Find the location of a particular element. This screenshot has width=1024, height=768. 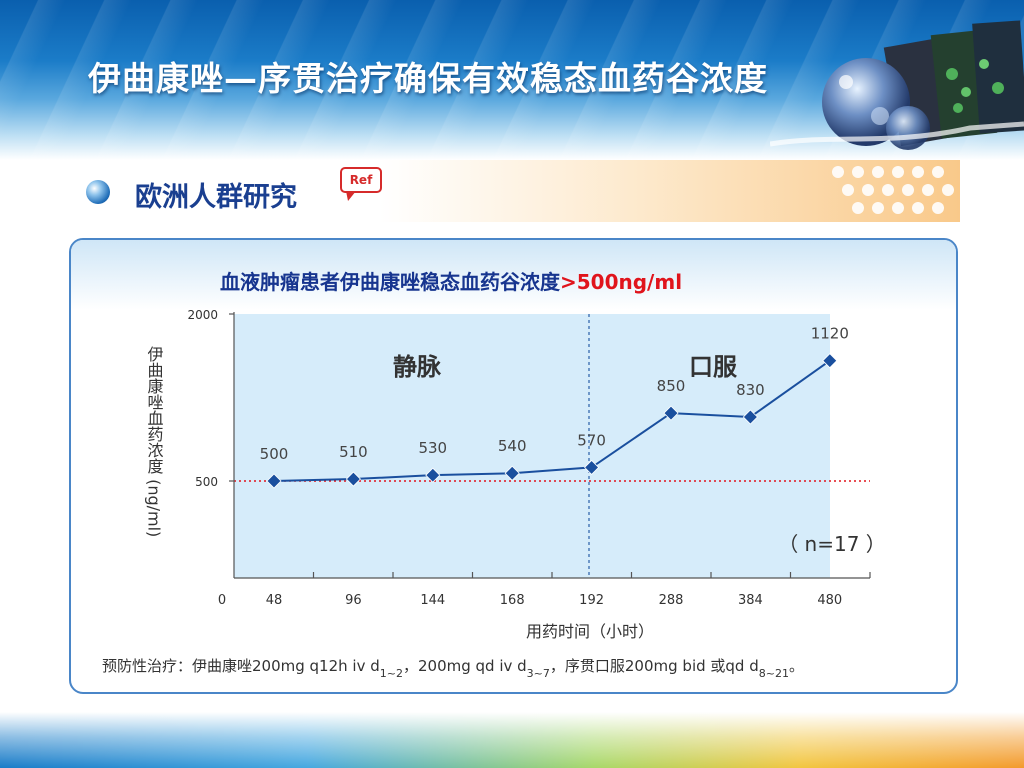

data-label: 850 is located at coordinates (671, 386).